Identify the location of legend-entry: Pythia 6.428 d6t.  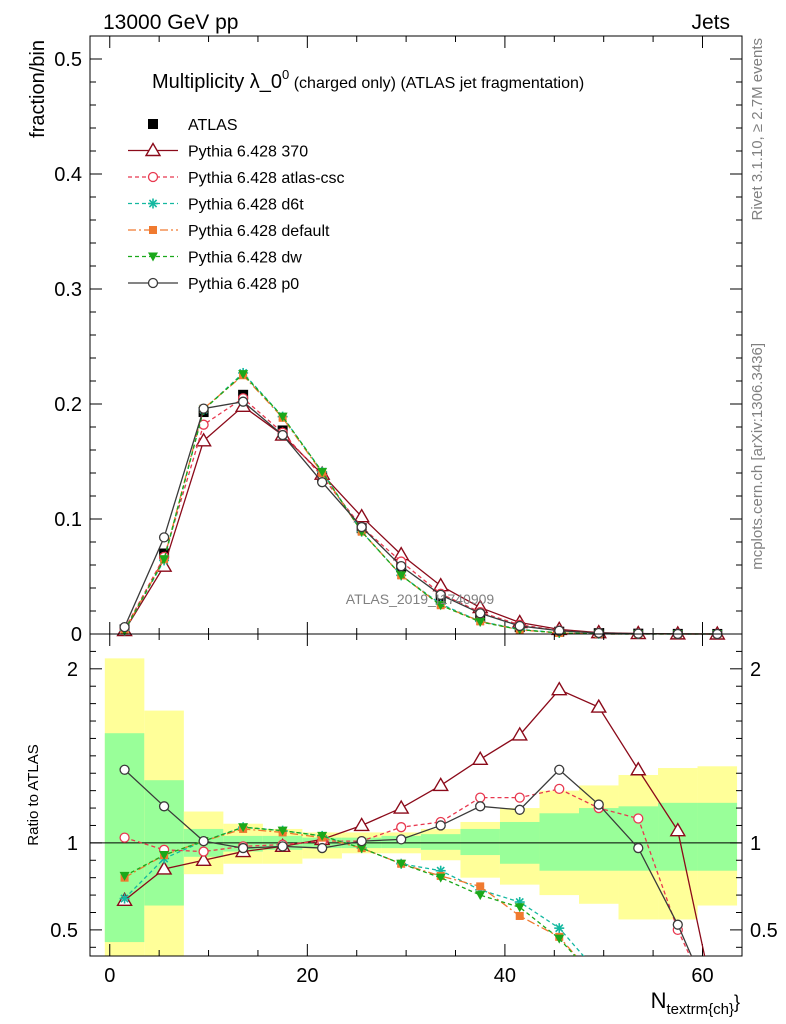
(216, 205).